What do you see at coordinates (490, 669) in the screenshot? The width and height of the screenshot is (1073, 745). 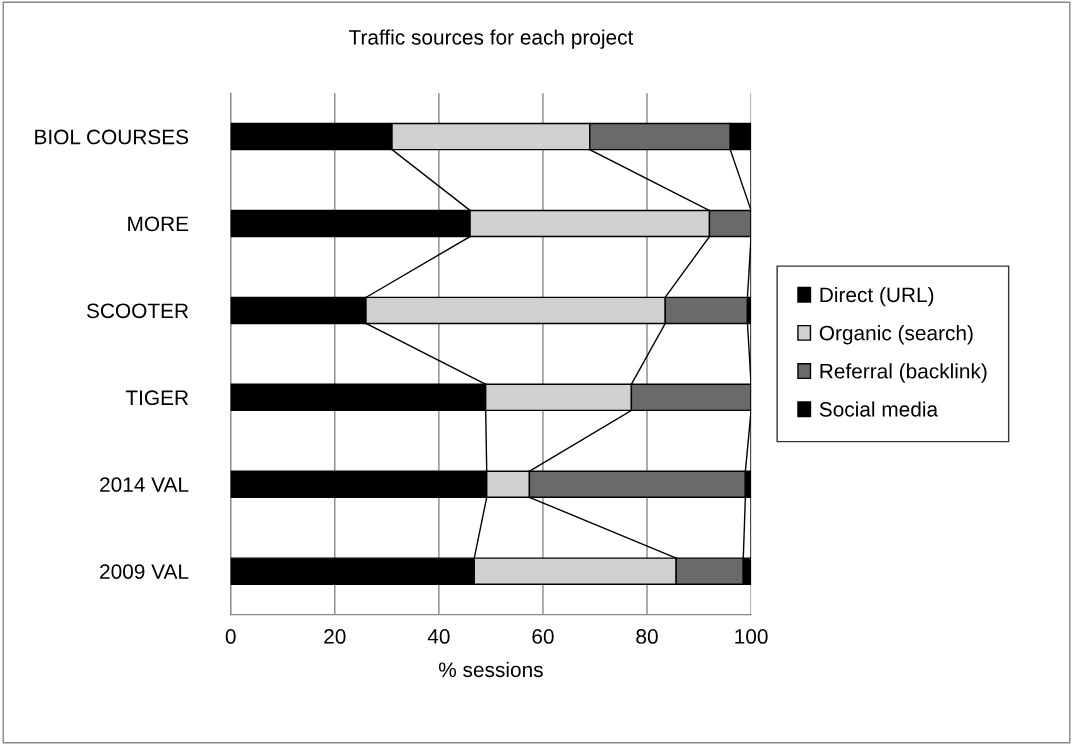 I see `x-axis-title: % sessions` at bounding box center [490, 669].